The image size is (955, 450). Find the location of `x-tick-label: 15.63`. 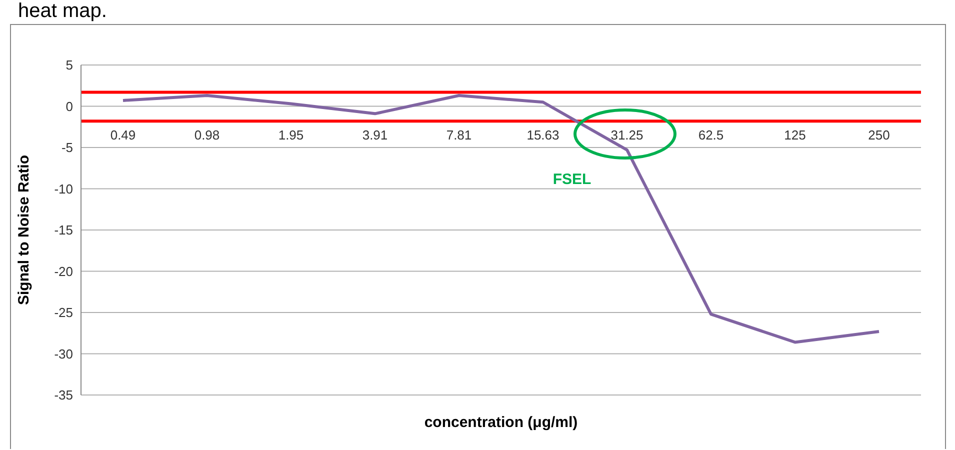

x-tick-label: 15.63 is located at coordinates (543, 134).